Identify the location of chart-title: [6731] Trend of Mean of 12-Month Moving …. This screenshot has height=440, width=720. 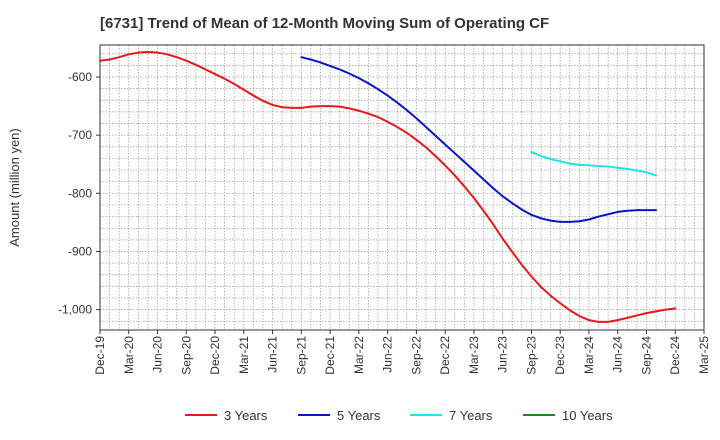
(324, 23).